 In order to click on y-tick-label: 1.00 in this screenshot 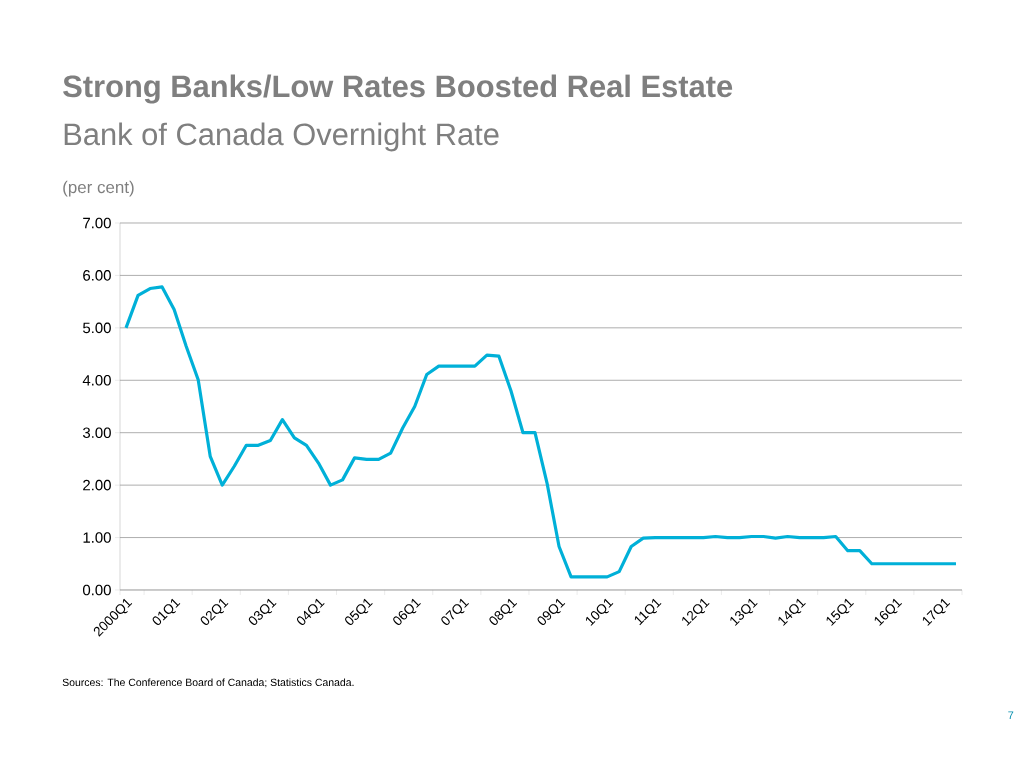, I will do `click(97, 537)`.